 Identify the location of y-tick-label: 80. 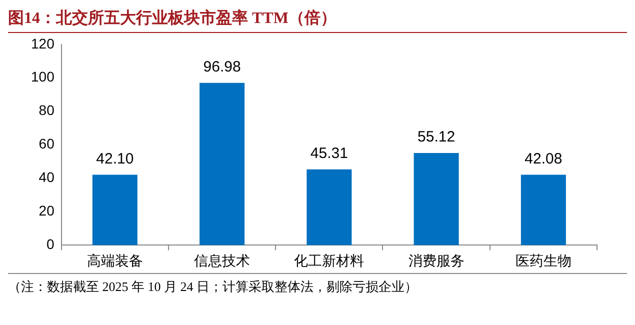
(46, 110).